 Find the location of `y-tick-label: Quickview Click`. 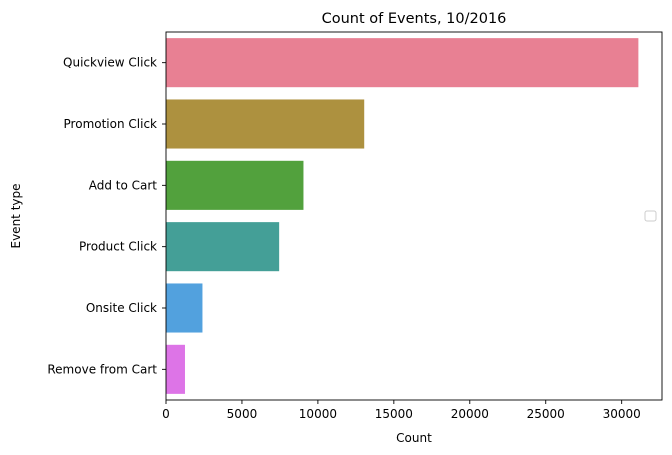

y-tick-label: Quickview Click is located at coordinates (110, 63).